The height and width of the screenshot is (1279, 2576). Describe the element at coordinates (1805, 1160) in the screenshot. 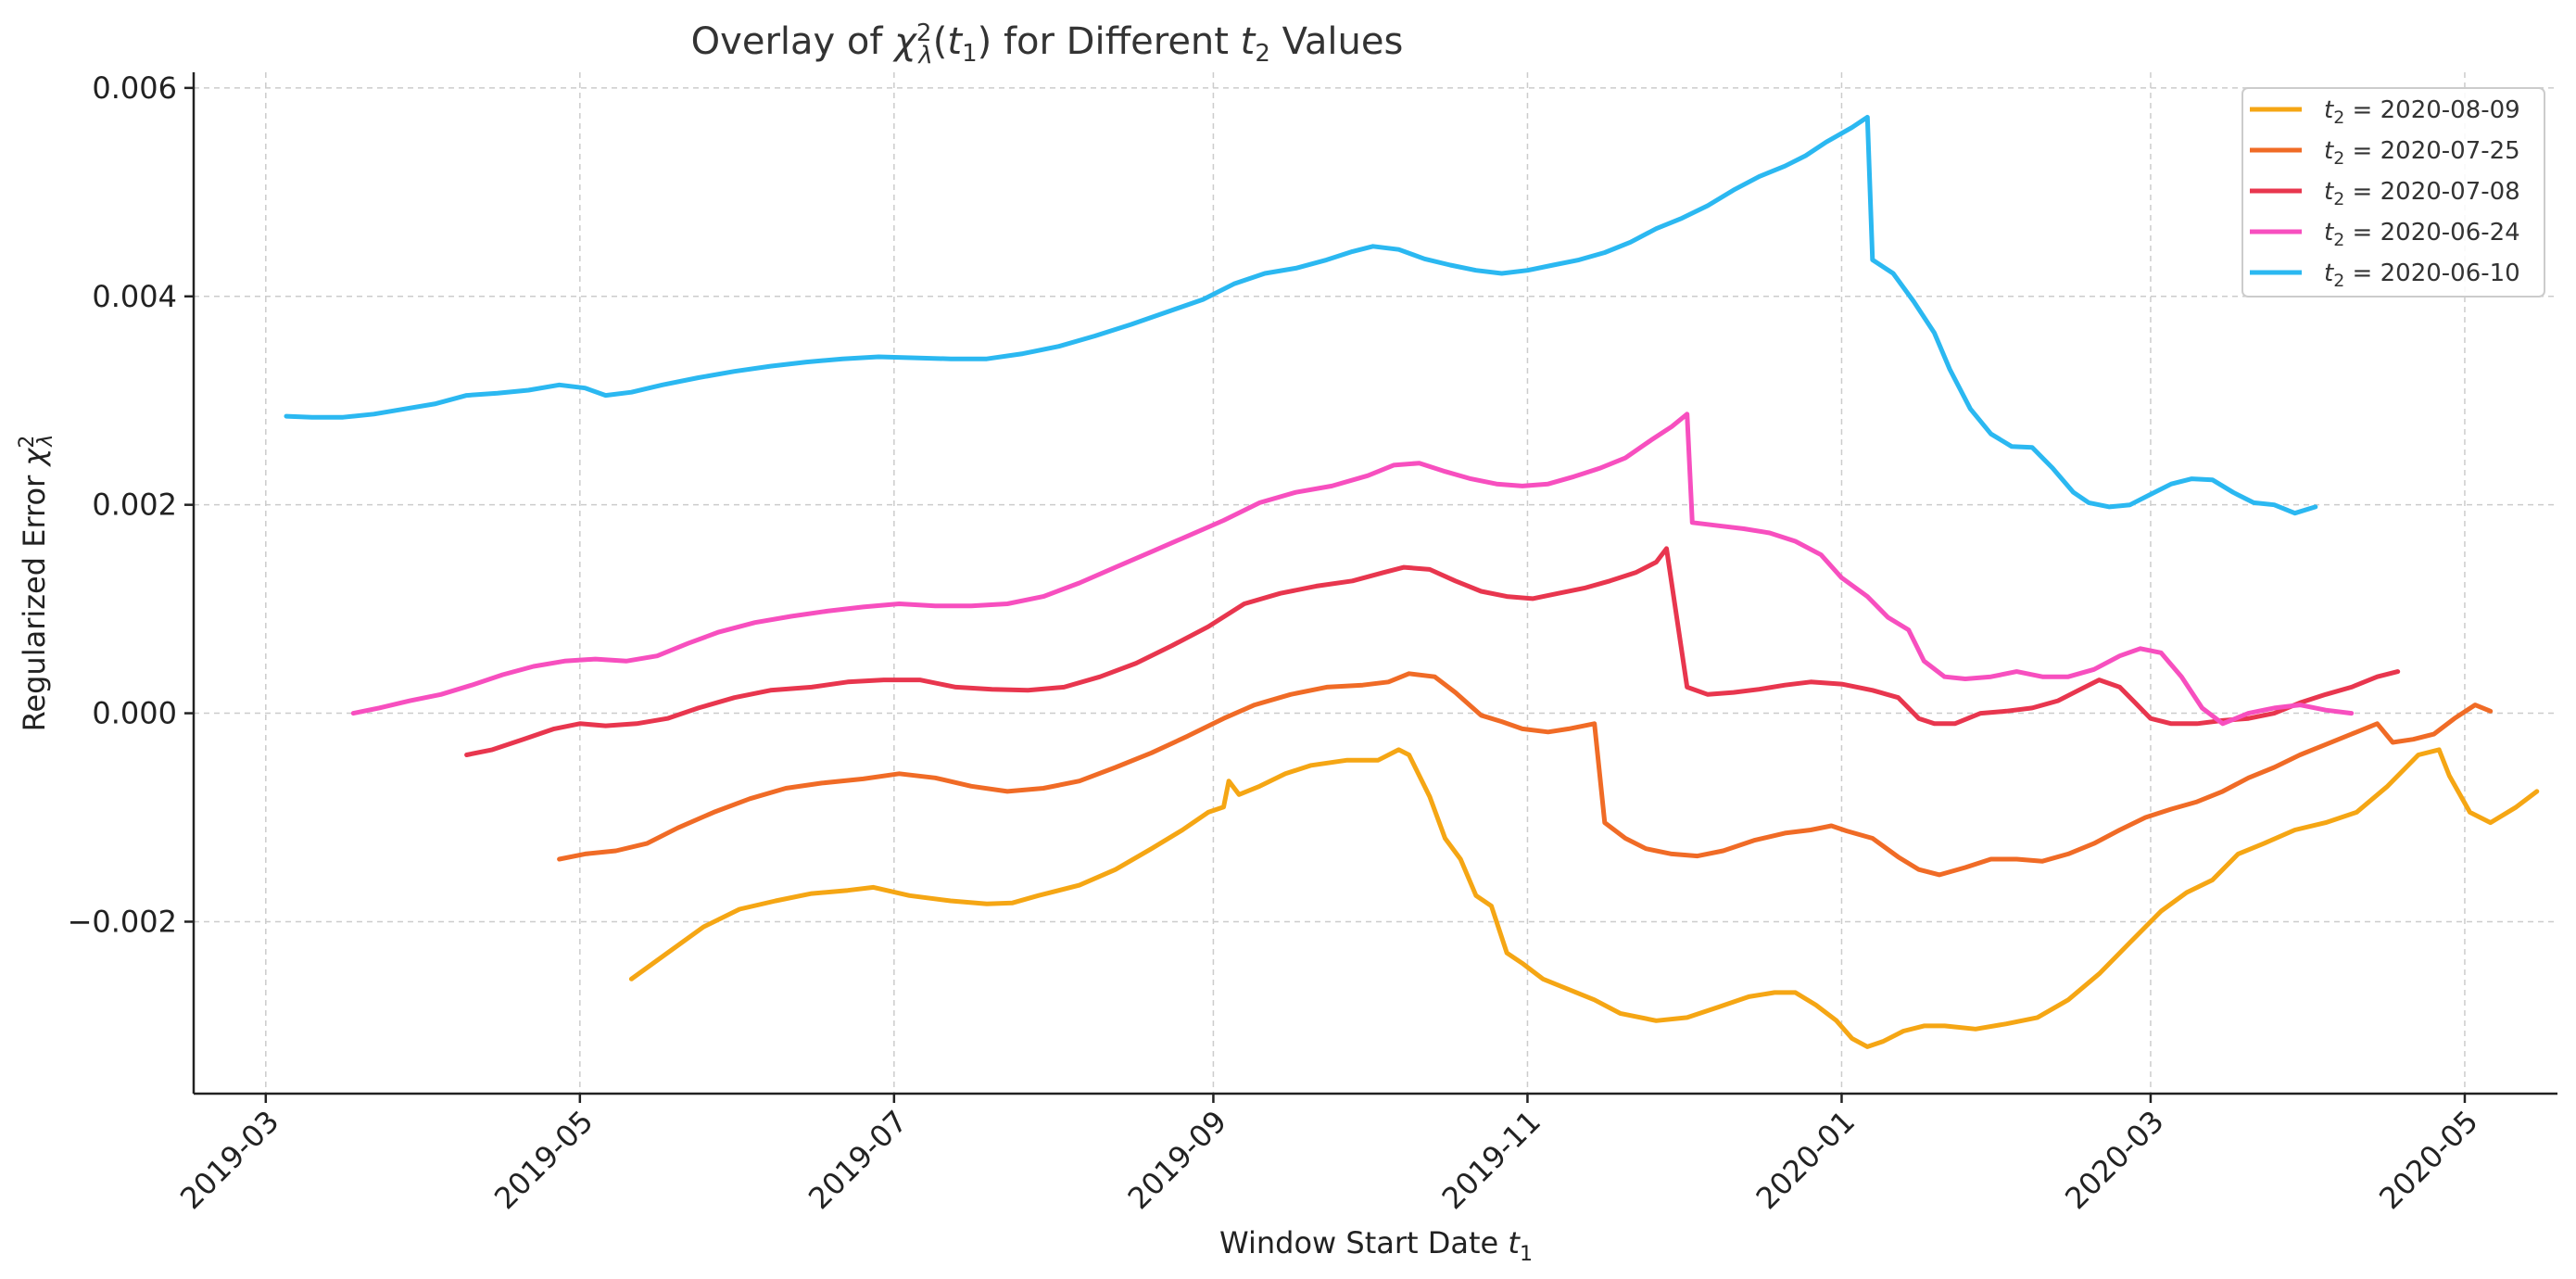

I see `x-tick-label: 2020-01` at that location.